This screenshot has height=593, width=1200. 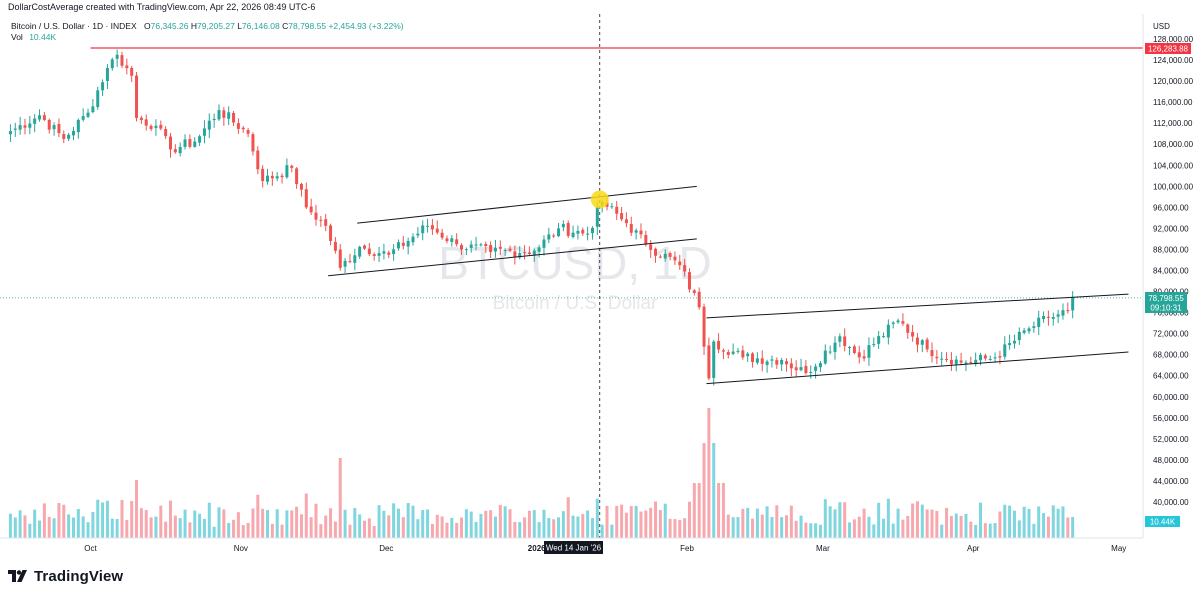 I want to click on price-tick-label: 104,000.00, so click(x=1173, y=165).